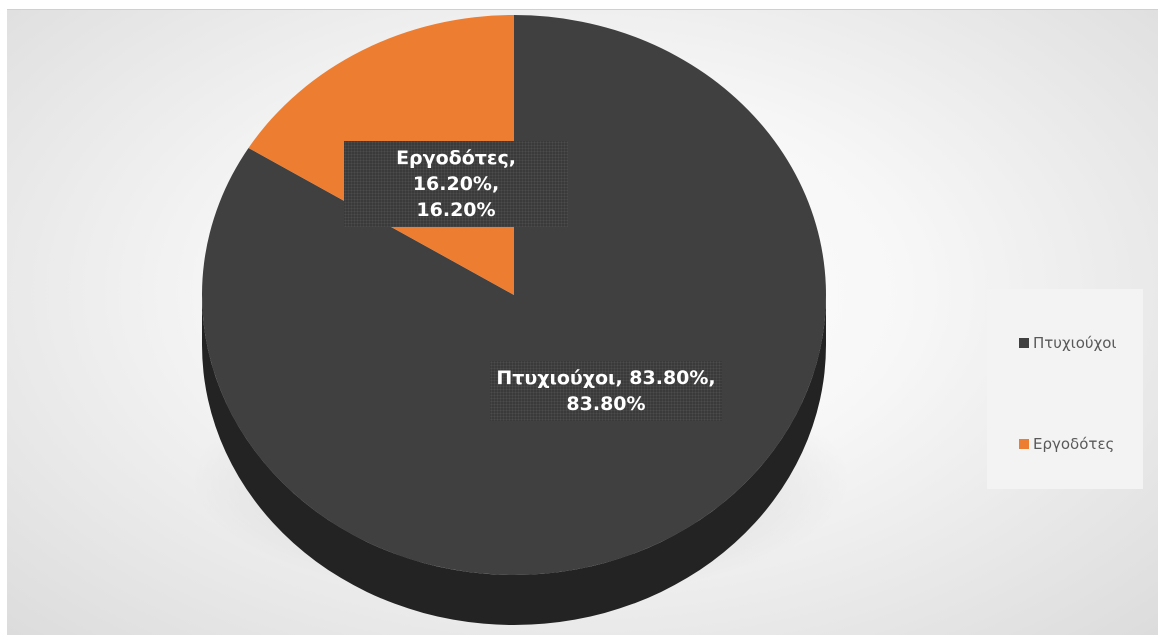 The image size is (1165, 638). Describe the element at coordinates (1075, 343) in the screenshot. I see `legend-label-graduates: Πτυχιούχοι` at that location.